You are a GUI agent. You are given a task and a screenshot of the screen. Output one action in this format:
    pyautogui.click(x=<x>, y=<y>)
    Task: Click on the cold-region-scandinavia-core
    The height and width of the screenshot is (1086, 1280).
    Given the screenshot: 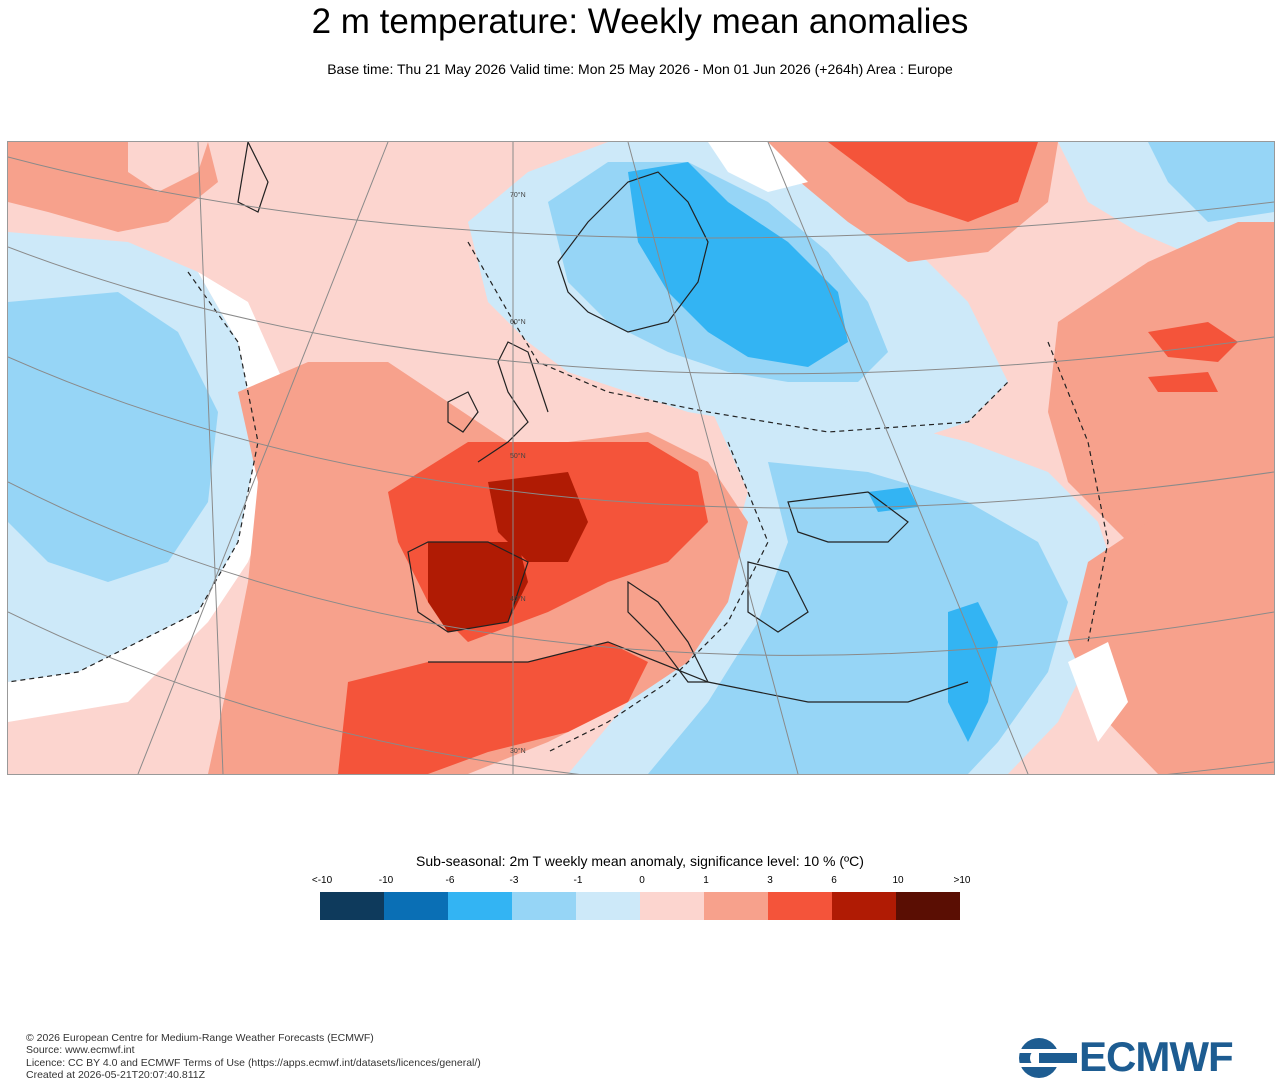 What is the action you would take?
    pyautogui.click(x=738, y=264)
    